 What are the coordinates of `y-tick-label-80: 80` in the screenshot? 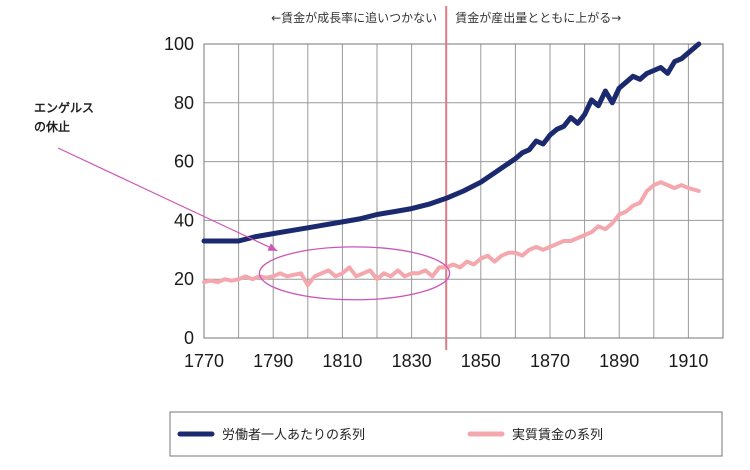 It's located at (184, 103).